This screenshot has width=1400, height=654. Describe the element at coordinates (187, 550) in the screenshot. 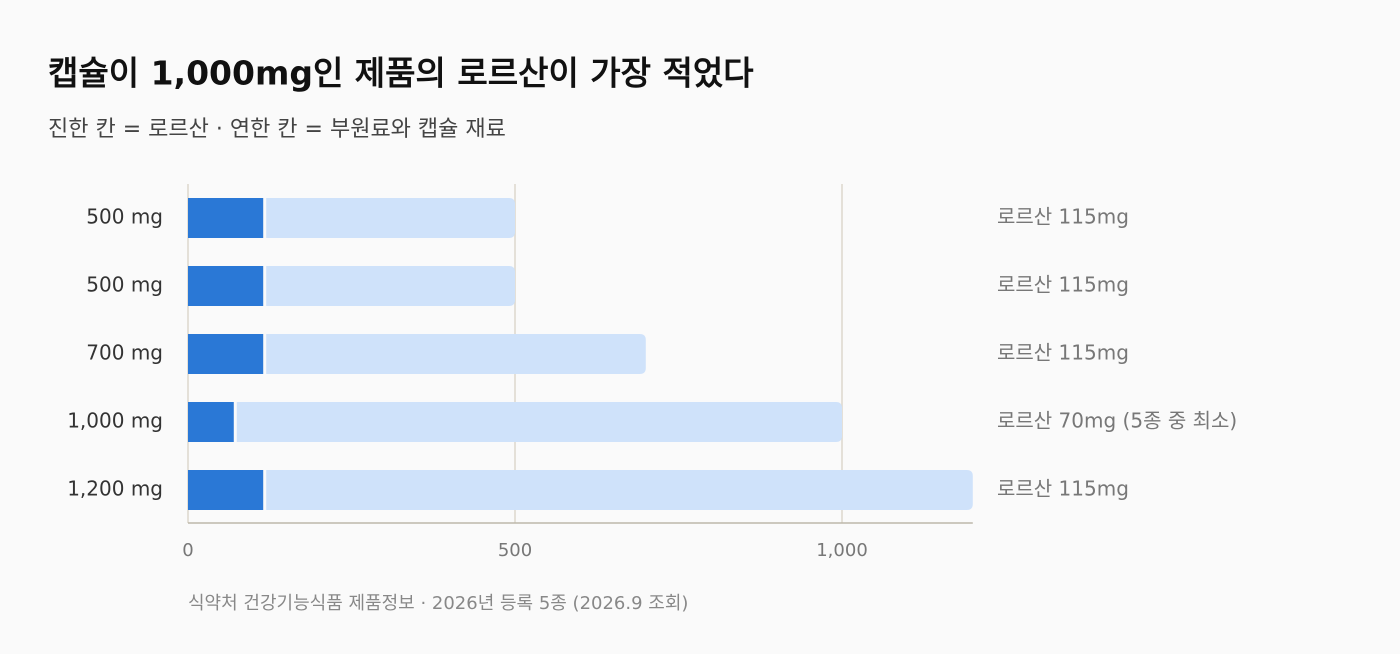

I see `x-tick-label: 0` at that location.